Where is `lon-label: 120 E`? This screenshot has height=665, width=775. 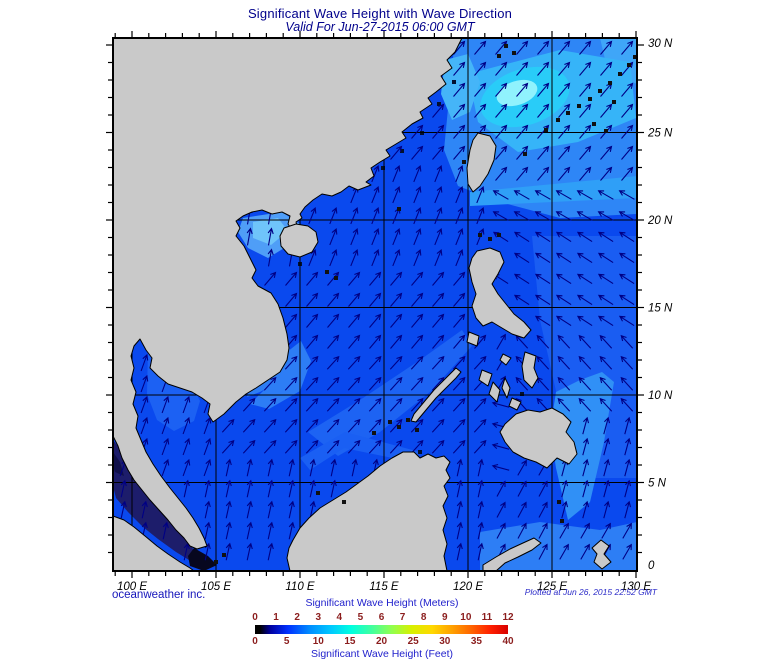
lon-label: 120 E is located at coordinates (468, 587).